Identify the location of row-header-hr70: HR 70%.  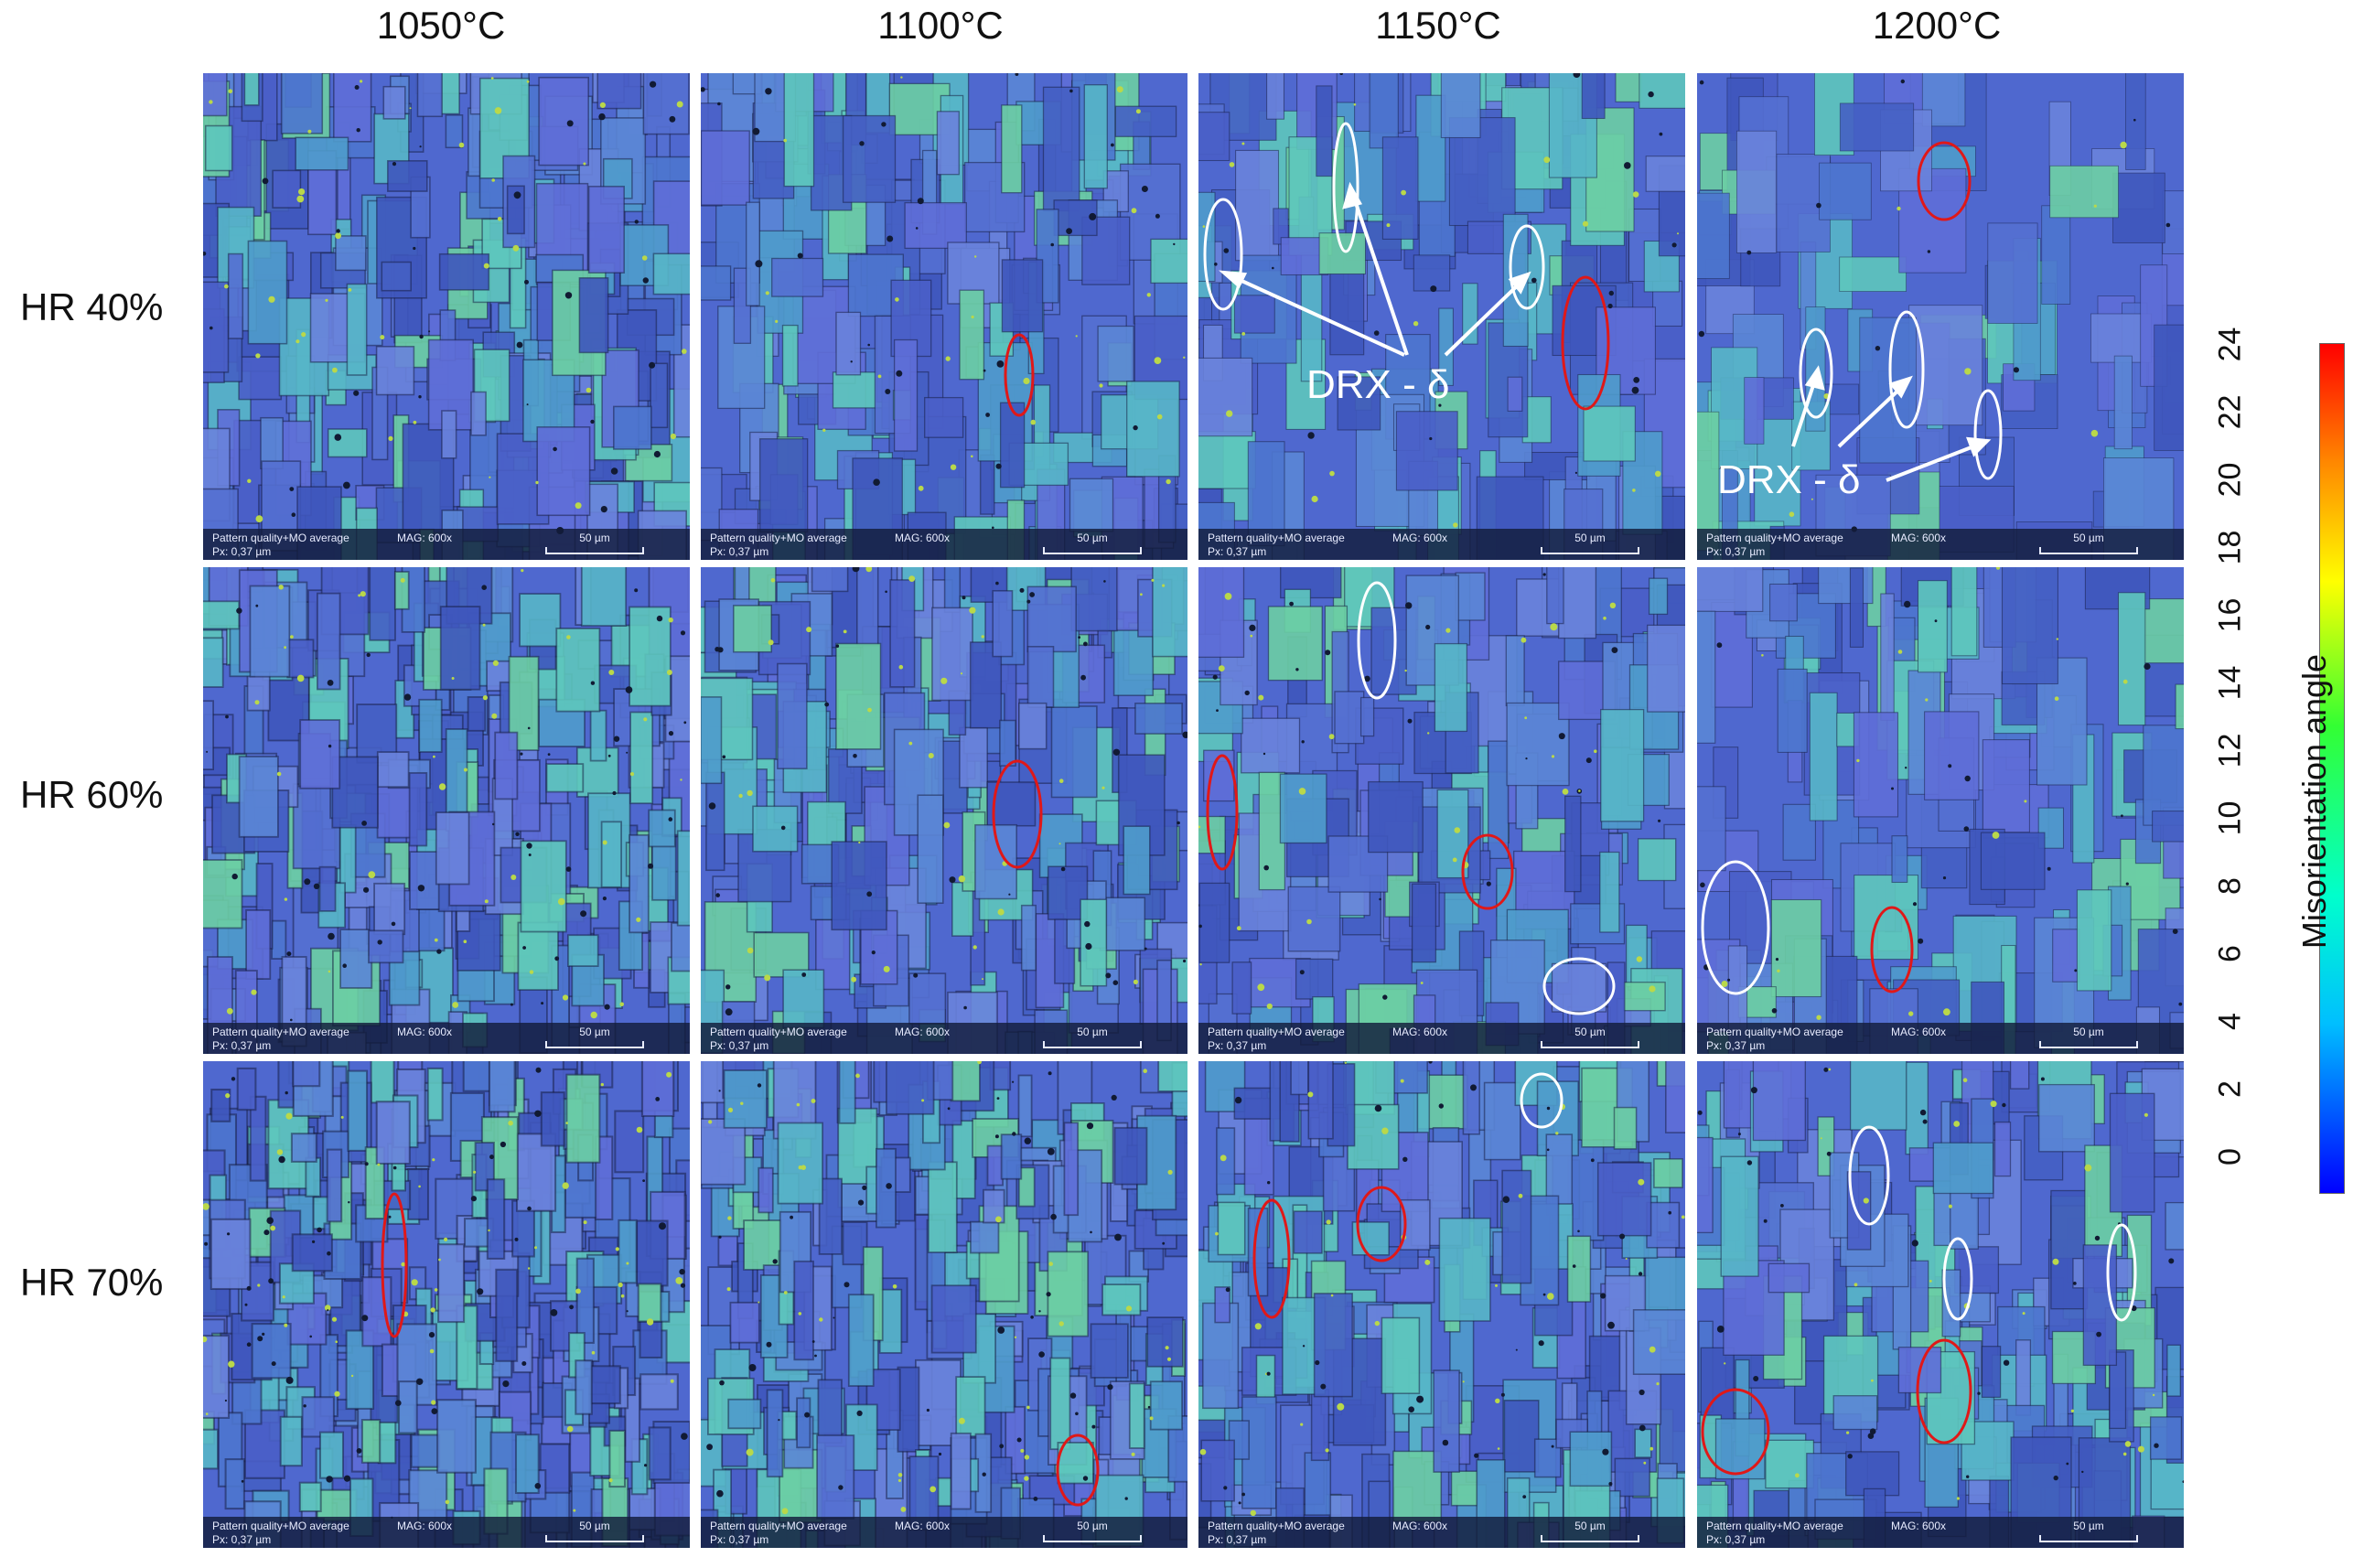
(92, 1282).